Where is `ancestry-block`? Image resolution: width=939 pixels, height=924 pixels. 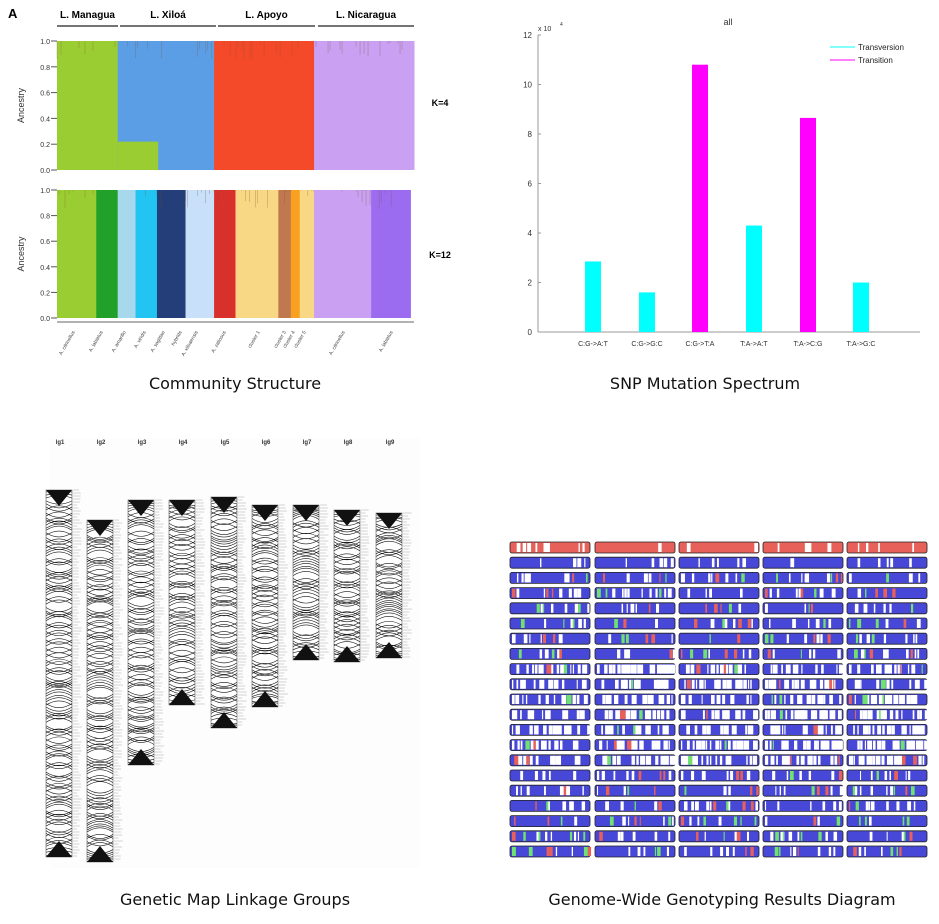
ancestry-block is located at coordinates (171, 254).